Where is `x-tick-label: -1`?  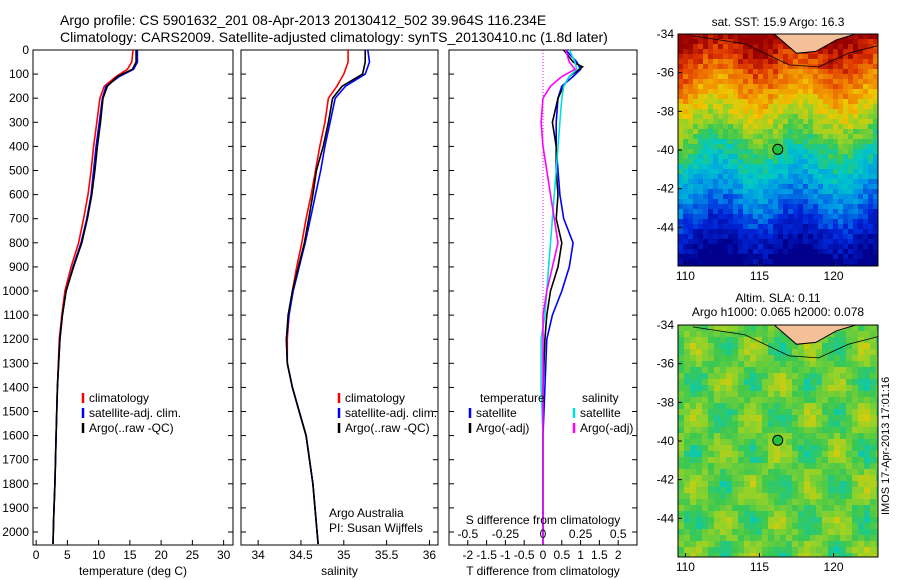
x-tick-label: -1 is located at coordinates (505, 555).